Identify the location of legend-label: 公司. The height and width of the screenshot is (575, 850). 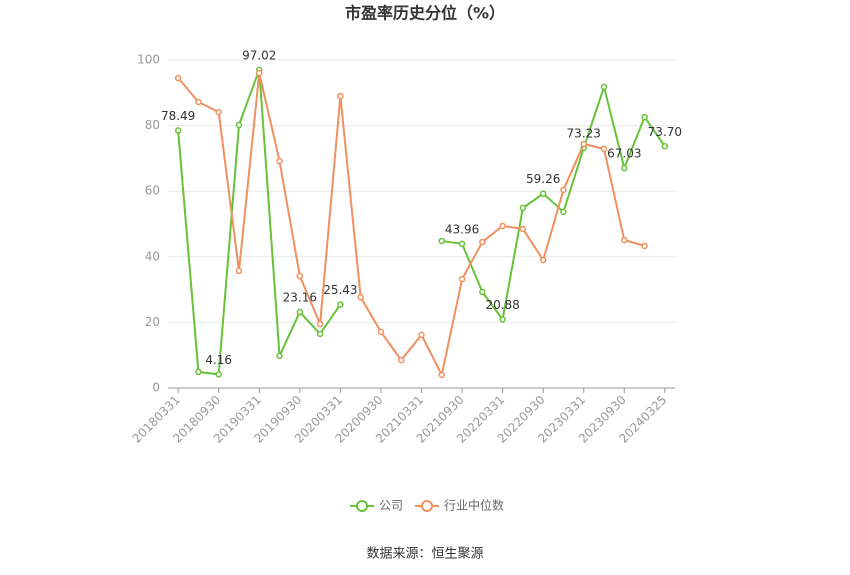
(391, 506).